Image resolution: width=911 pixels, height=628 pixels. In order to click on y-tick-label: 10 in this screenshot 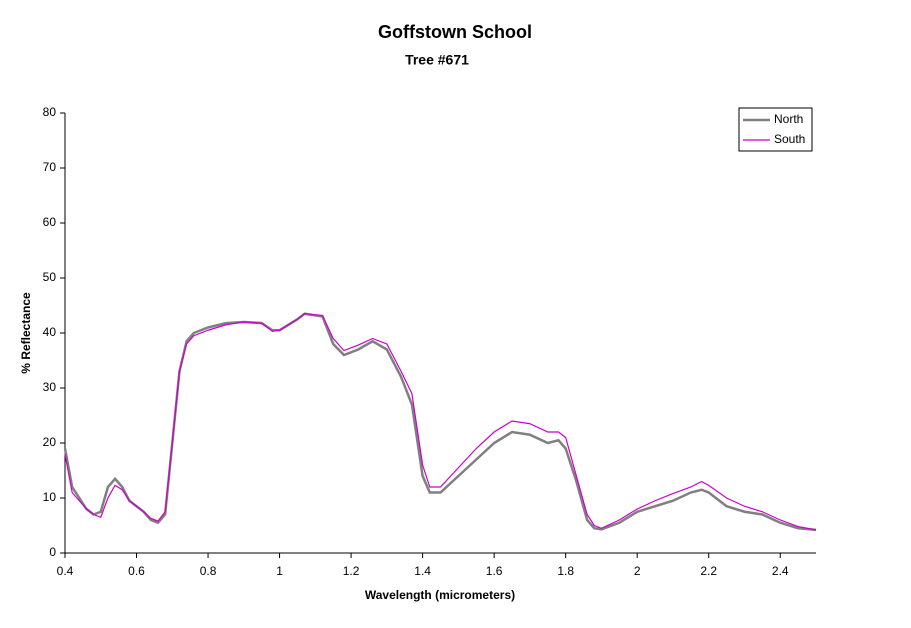, I will do `click(50, 497)`.